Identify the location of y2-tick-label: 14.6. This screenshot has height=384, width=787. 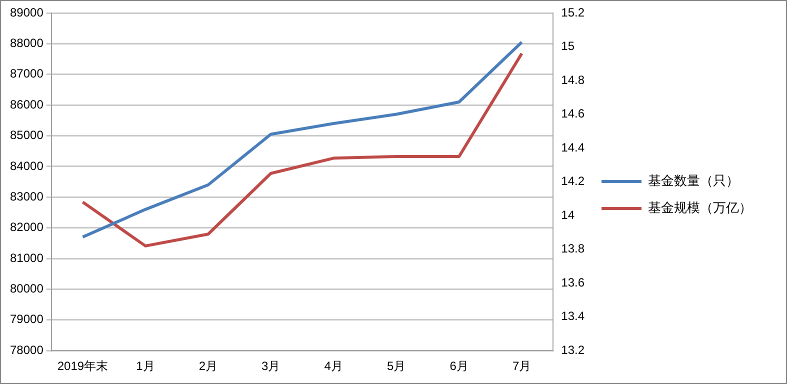
(573, 113).